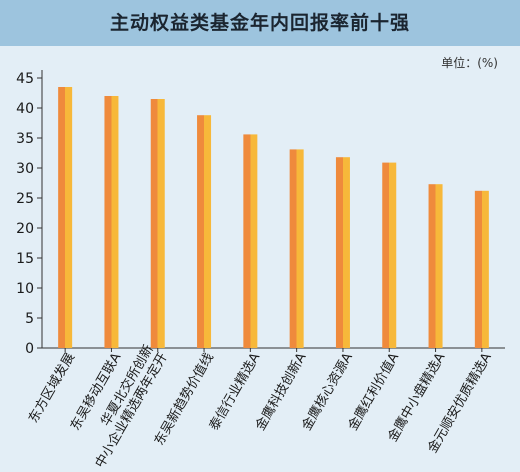 The width and height of the screenshot is (520, 472). I want to click on chart-title: 主动权益类基金年内回报率前十强, so click(259, 23).